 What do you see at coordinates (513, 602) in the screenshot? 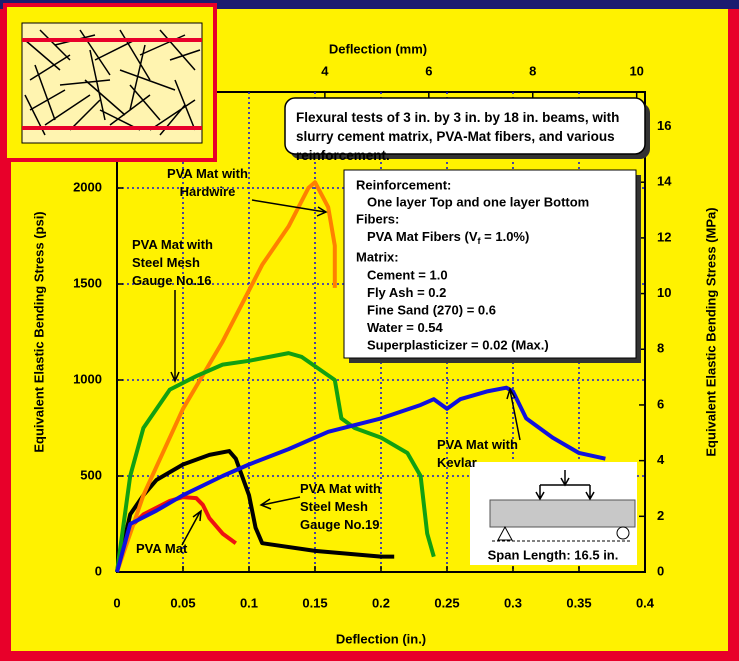
I see `x-tick-label: 0.3` at bounding box center [513, 602].